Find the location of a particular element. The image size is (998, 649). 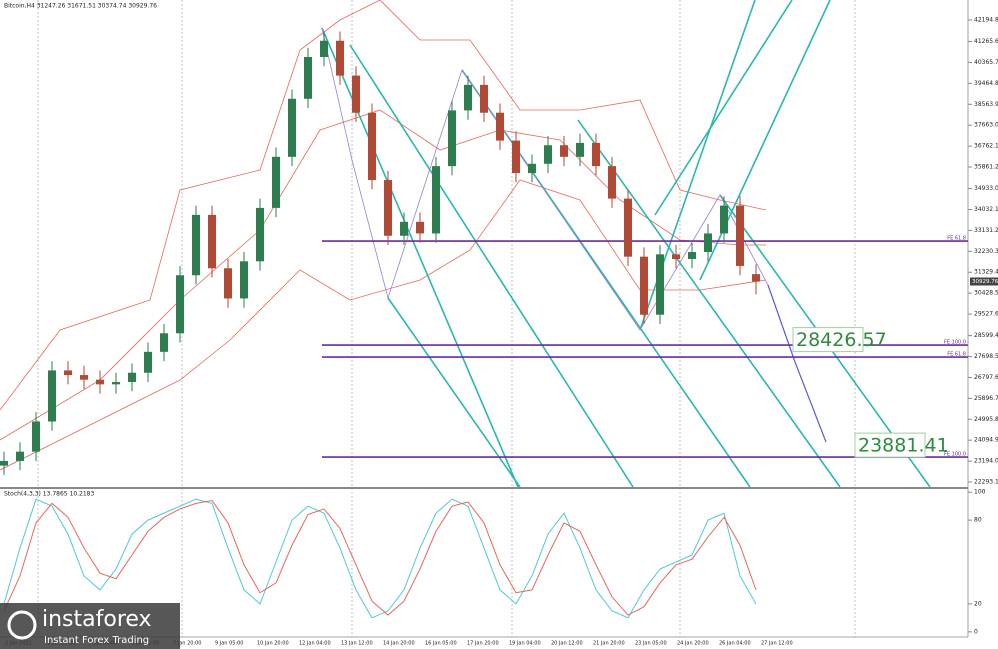

logo-box is located at coordinates (90, 626).